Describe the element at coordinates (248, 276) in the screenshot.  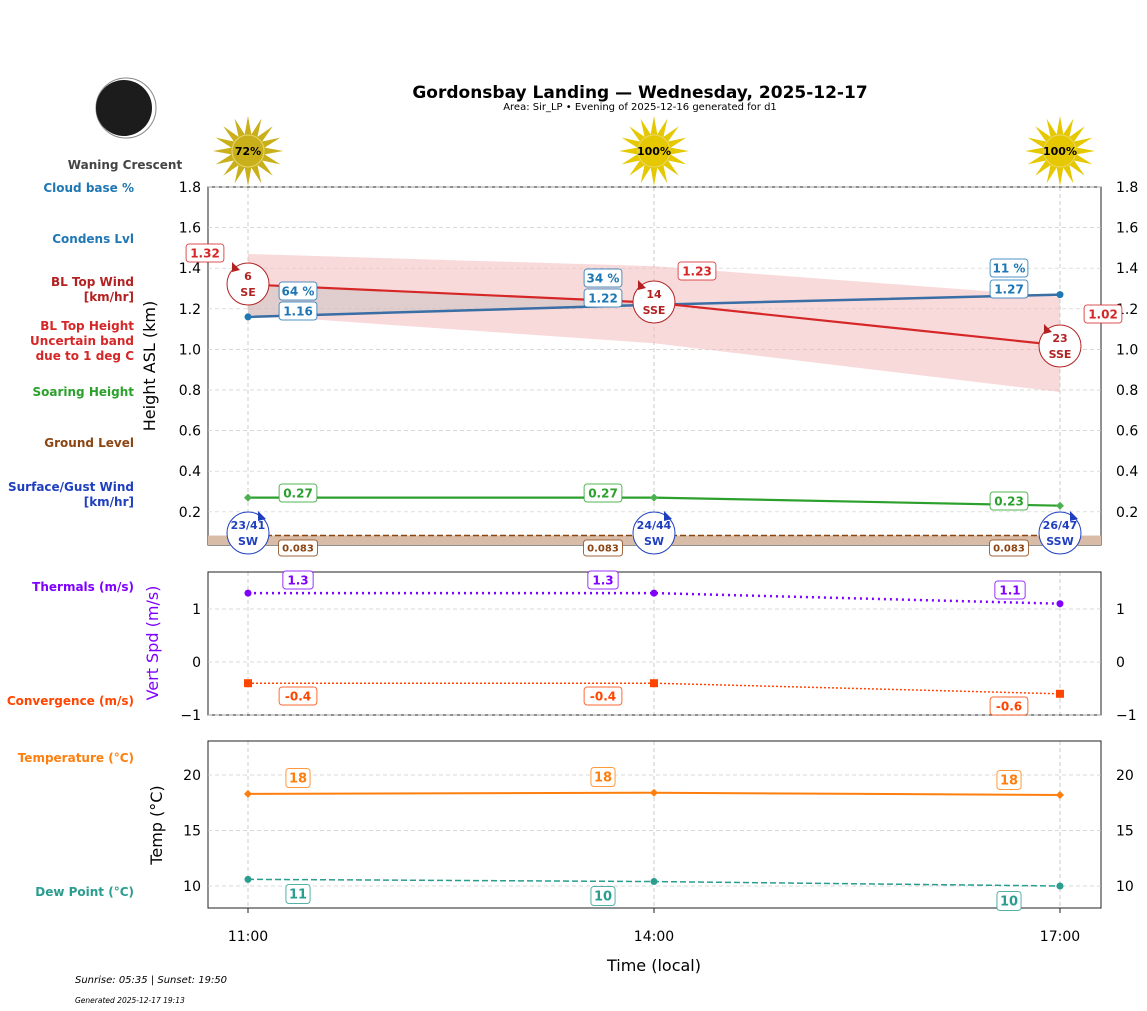
I see `bl-wind-speed: 6` at that location.